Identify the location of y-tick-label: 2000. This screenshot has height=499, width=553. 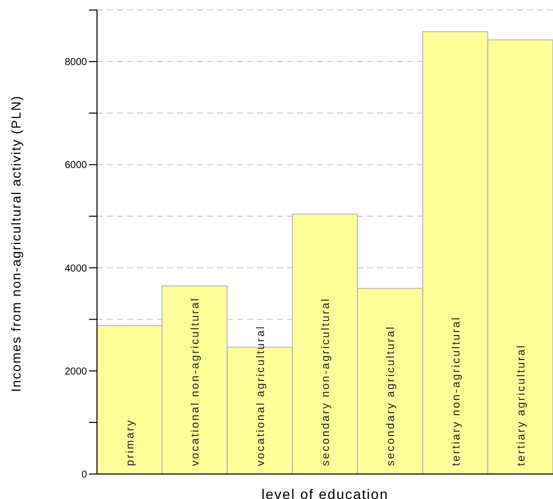
(76, 372).